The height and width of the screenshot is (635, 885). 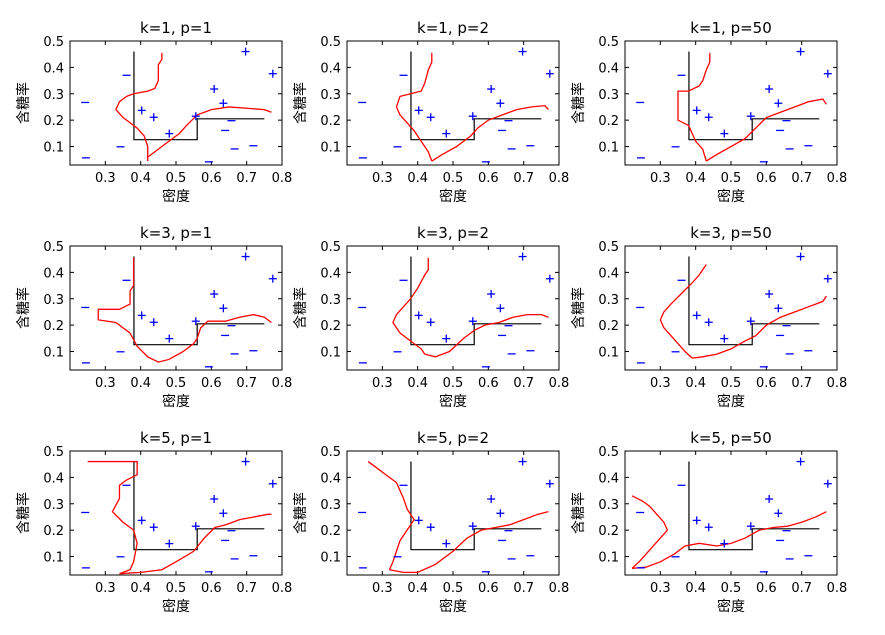 What do you see at coordinates (176, 28) in the screenshot?
I see `subplot-title: k=1, p=1` at bounding box center [176, 28].